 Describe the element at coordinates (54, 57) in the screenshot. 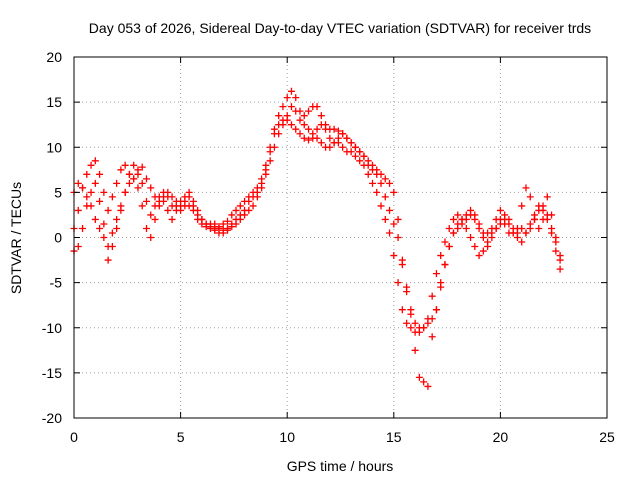

I see `y-tick-label: 20` at that location.